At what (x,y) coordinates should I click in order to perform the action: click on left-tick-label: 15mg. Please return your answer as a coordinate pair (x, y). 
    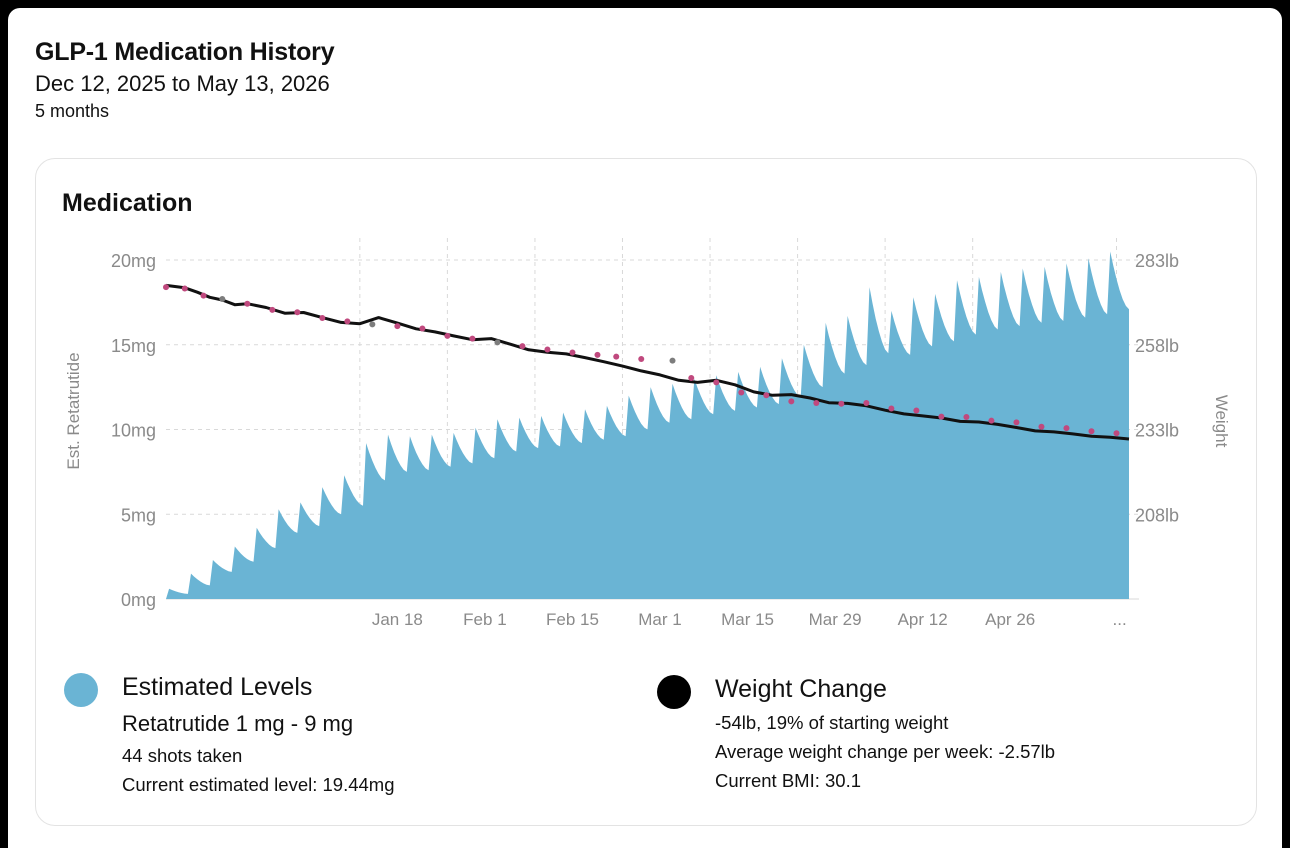
    Looking at the image, I should click on (133, 346).